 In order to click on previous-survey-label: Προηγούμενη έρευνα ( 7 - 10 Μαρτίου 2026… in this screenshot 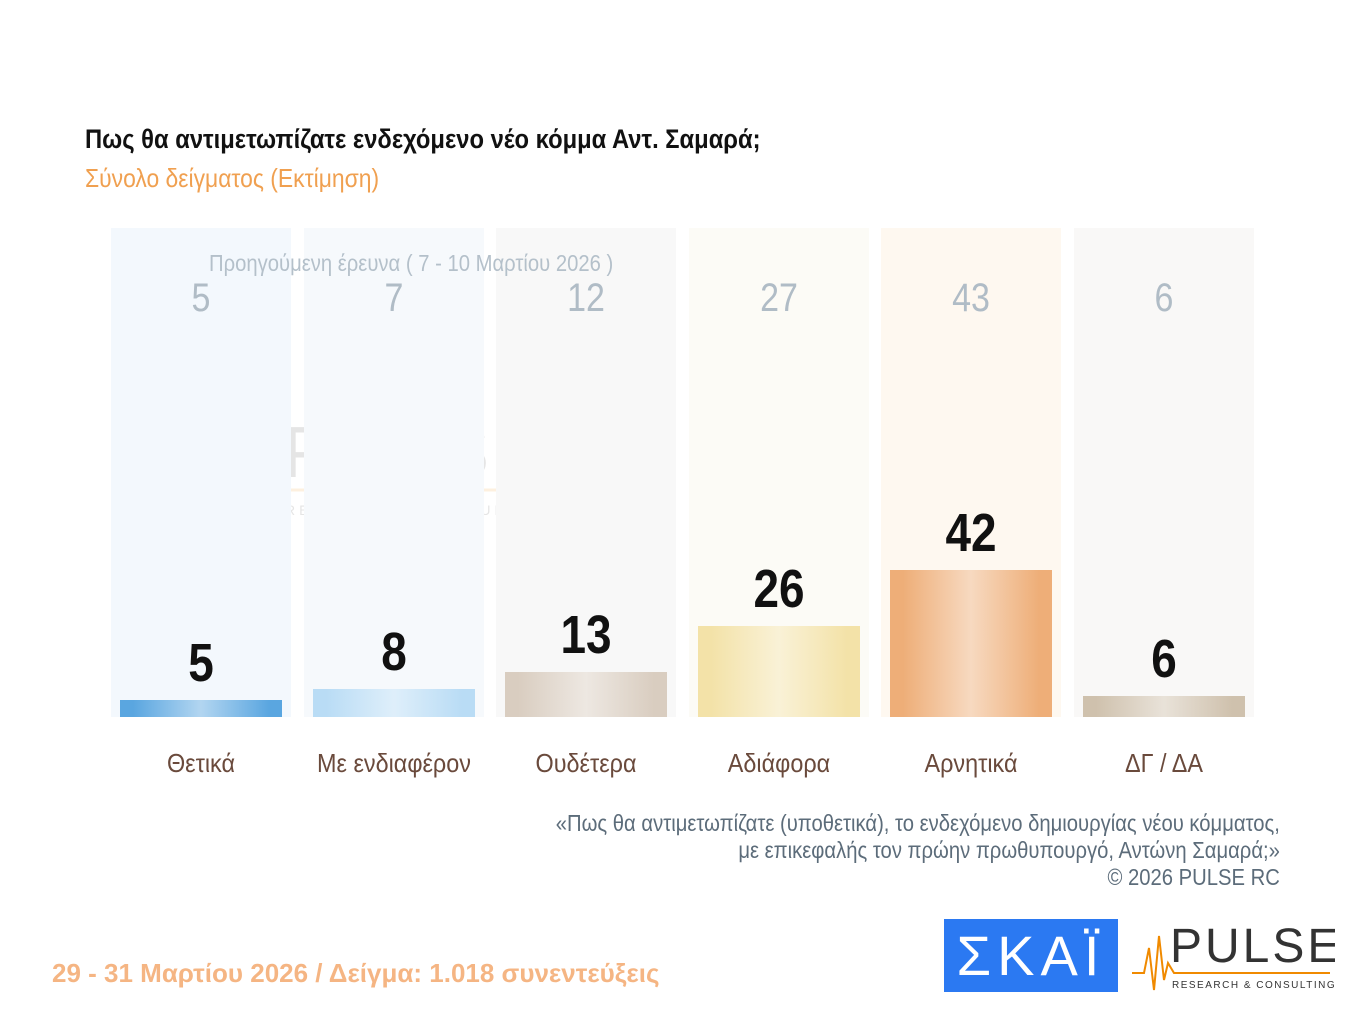, I will do `click(411, 263)`.